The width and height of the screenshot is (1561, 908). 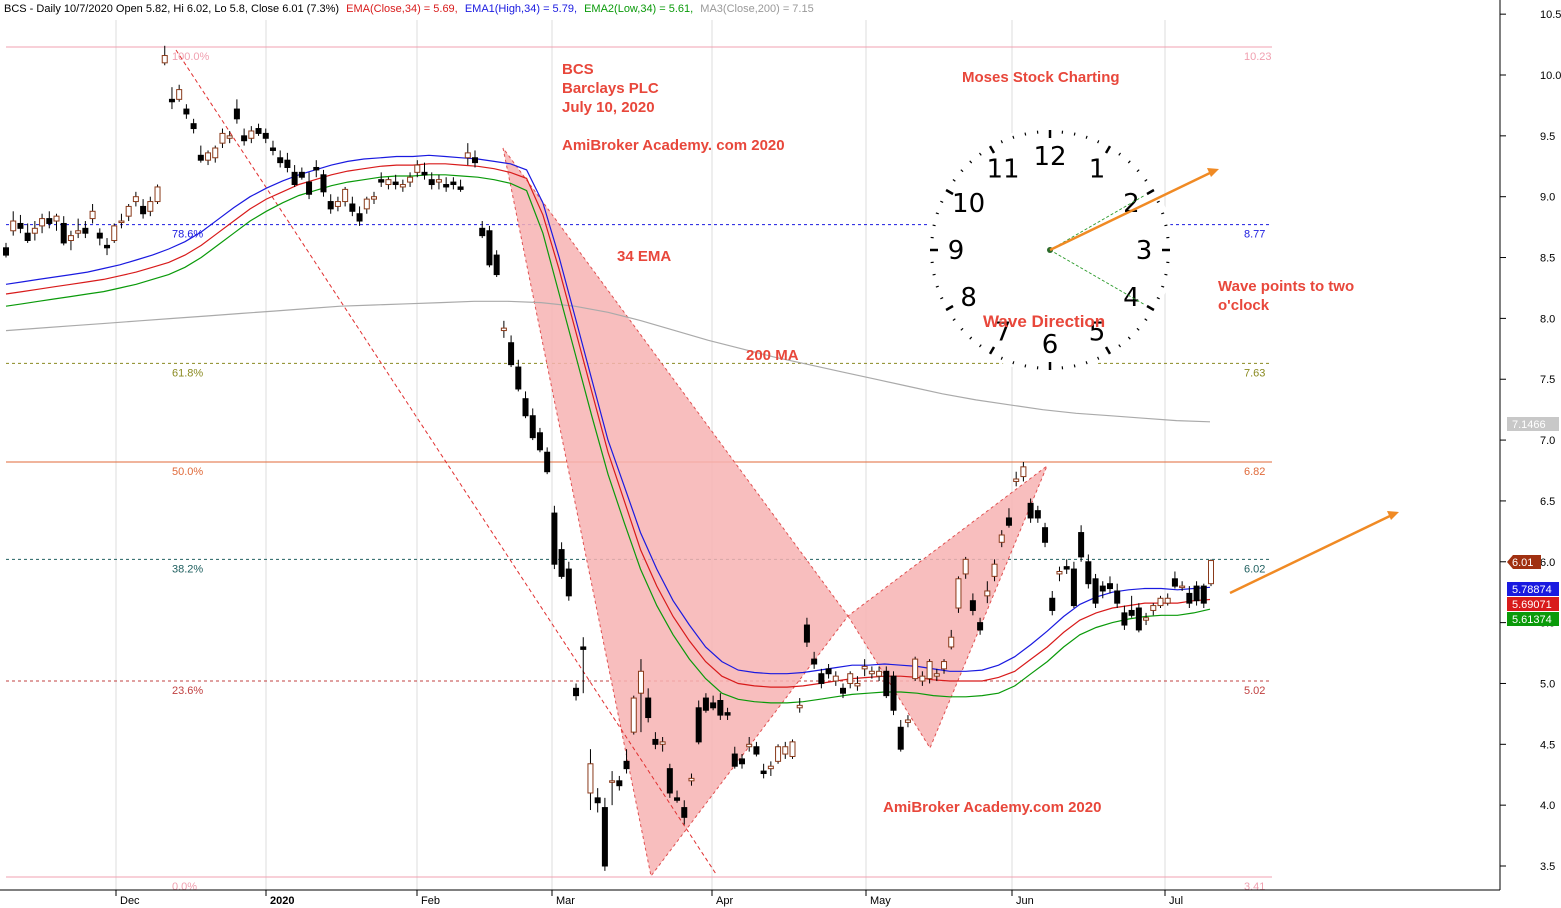 I want to click on fib-value-label: 6.02, so click(x=1254, y=569).